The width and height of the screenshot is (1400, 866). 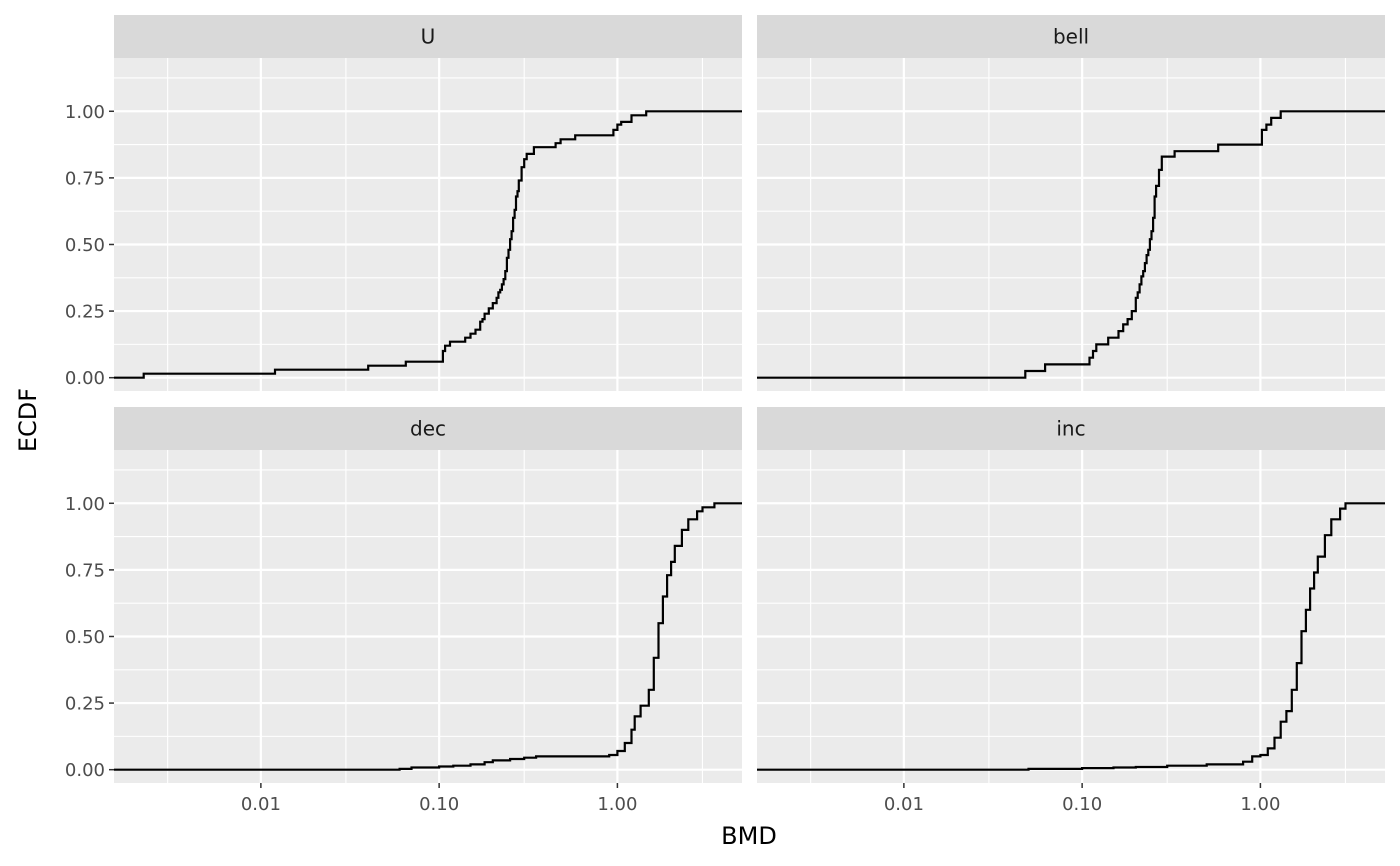 I want to click on x-axis-title: BMD, so click(x=749, y=836).